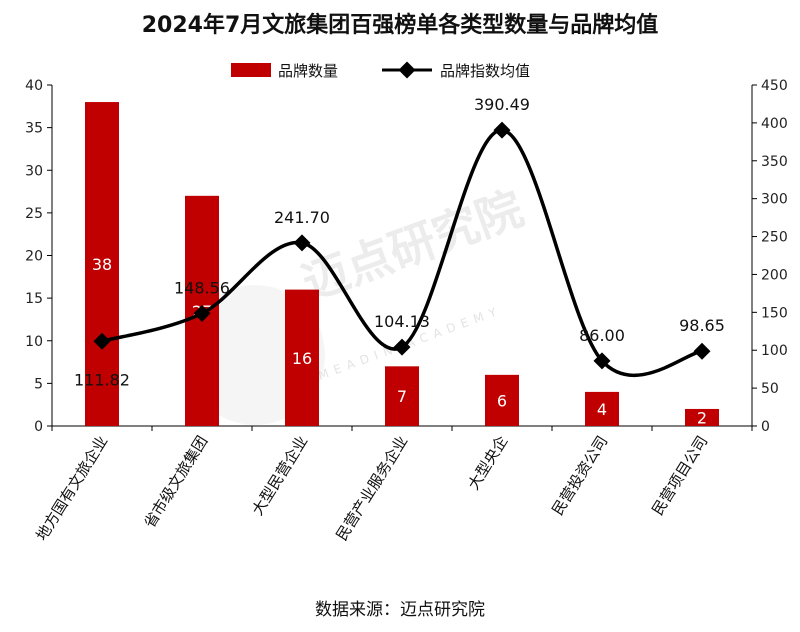  I want to click on line-value-label: 104.13, so click(402, 321).